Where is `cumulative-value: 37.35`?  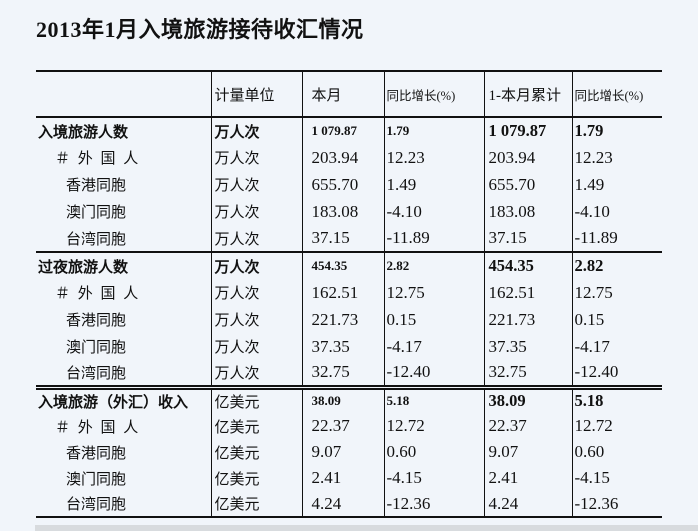 cumulative-value: 37.35 is located at coordinates (527, 346).